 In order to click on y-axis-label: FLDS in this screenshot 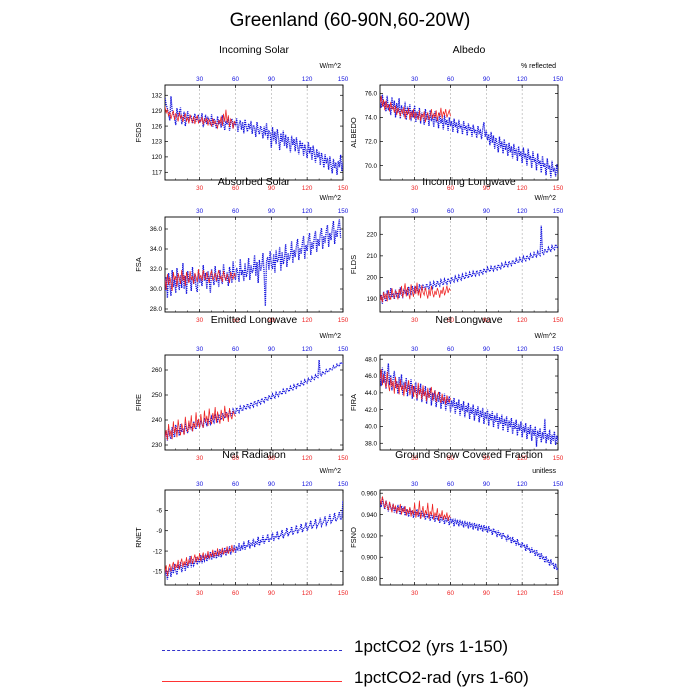, I will do `click(353, 264)`.